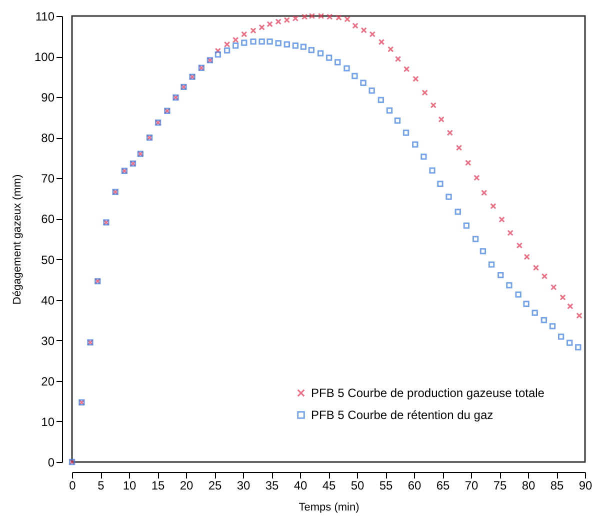  I want to click on x-tick-label: 90, so click(585, 485).